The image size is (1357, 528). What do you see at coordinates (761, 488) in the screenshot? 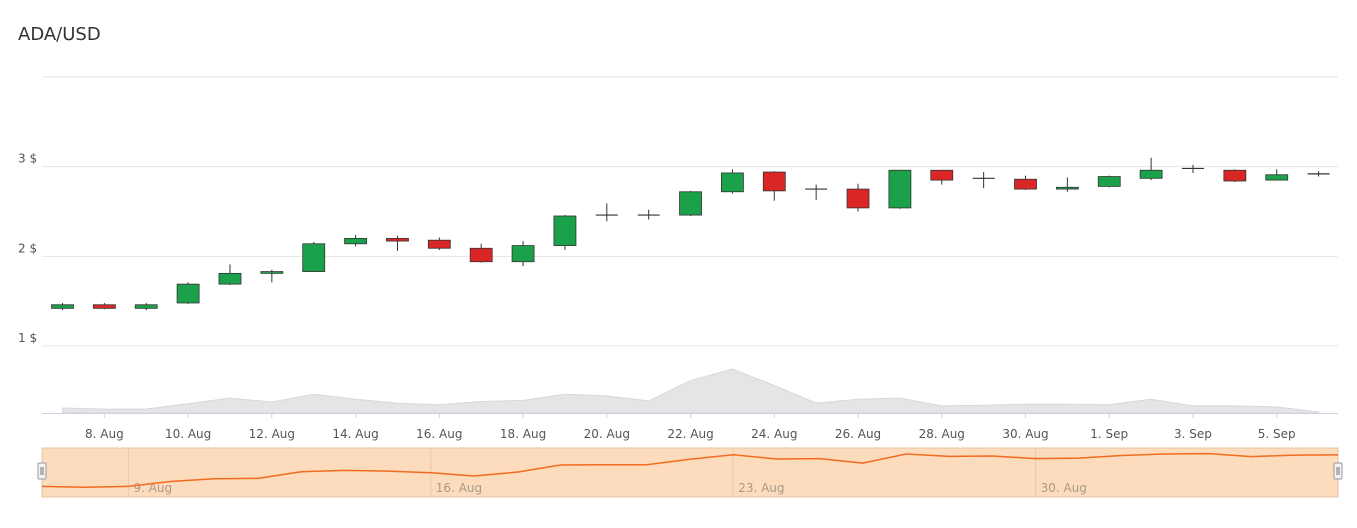
I see `navigator-label: 23. Aug` at bounding box center [761, 488].